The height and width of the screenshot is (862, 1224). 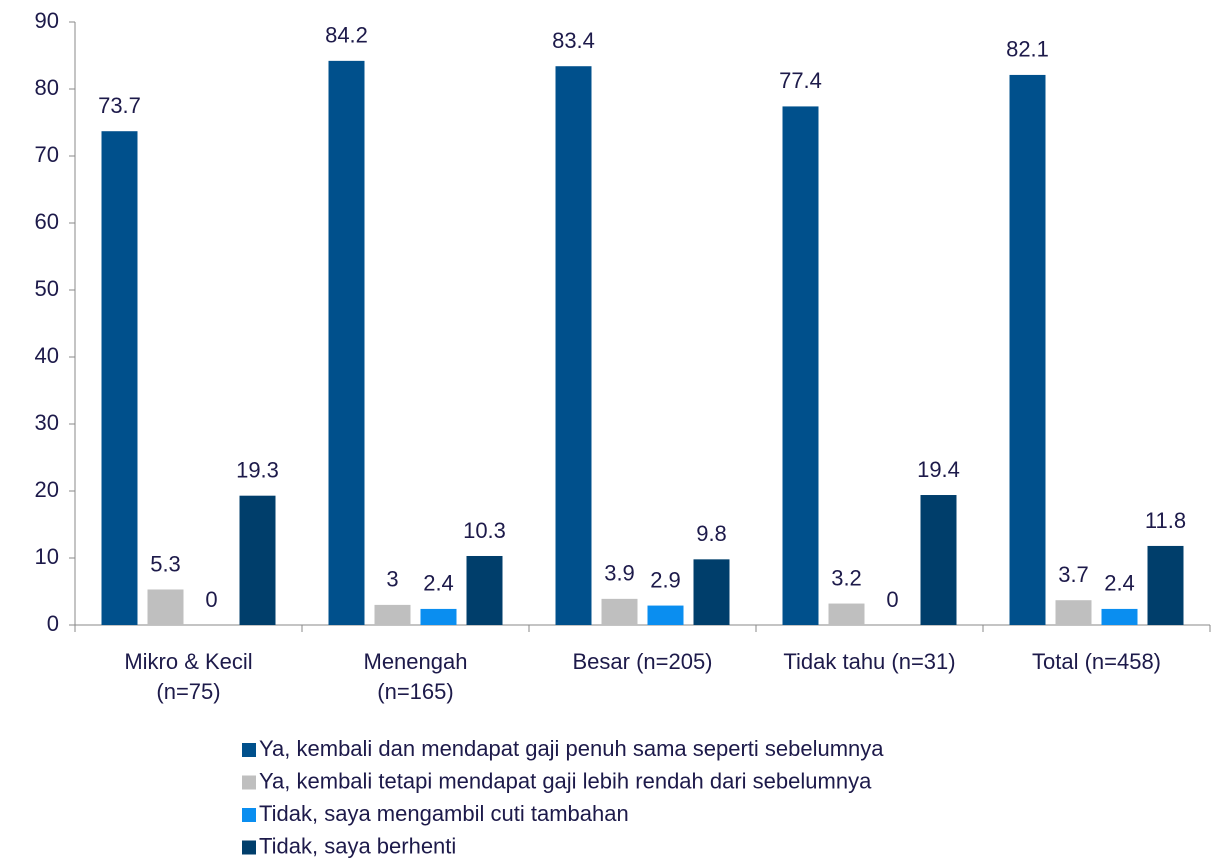 What do you see at coordinates (47, 355) in the screenshot?
I see `y-tick-label: 40` at bounding box center [47, 355].